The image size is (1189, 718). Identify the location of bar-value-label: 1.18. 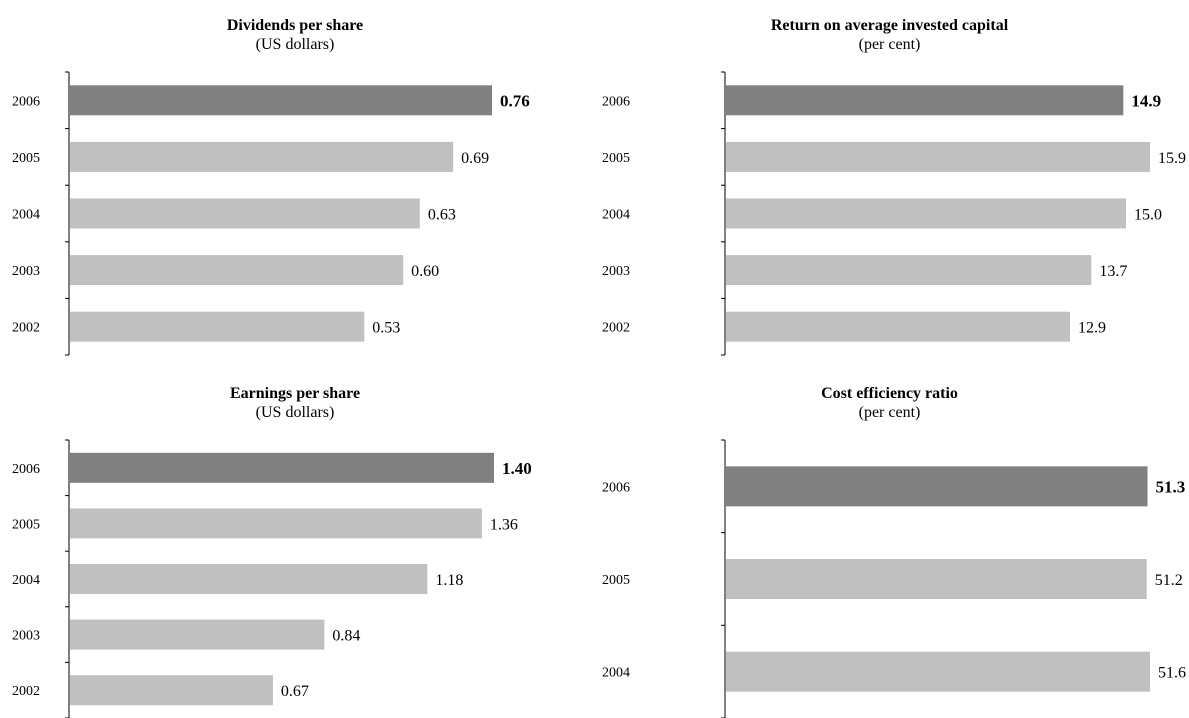
(449, 580).